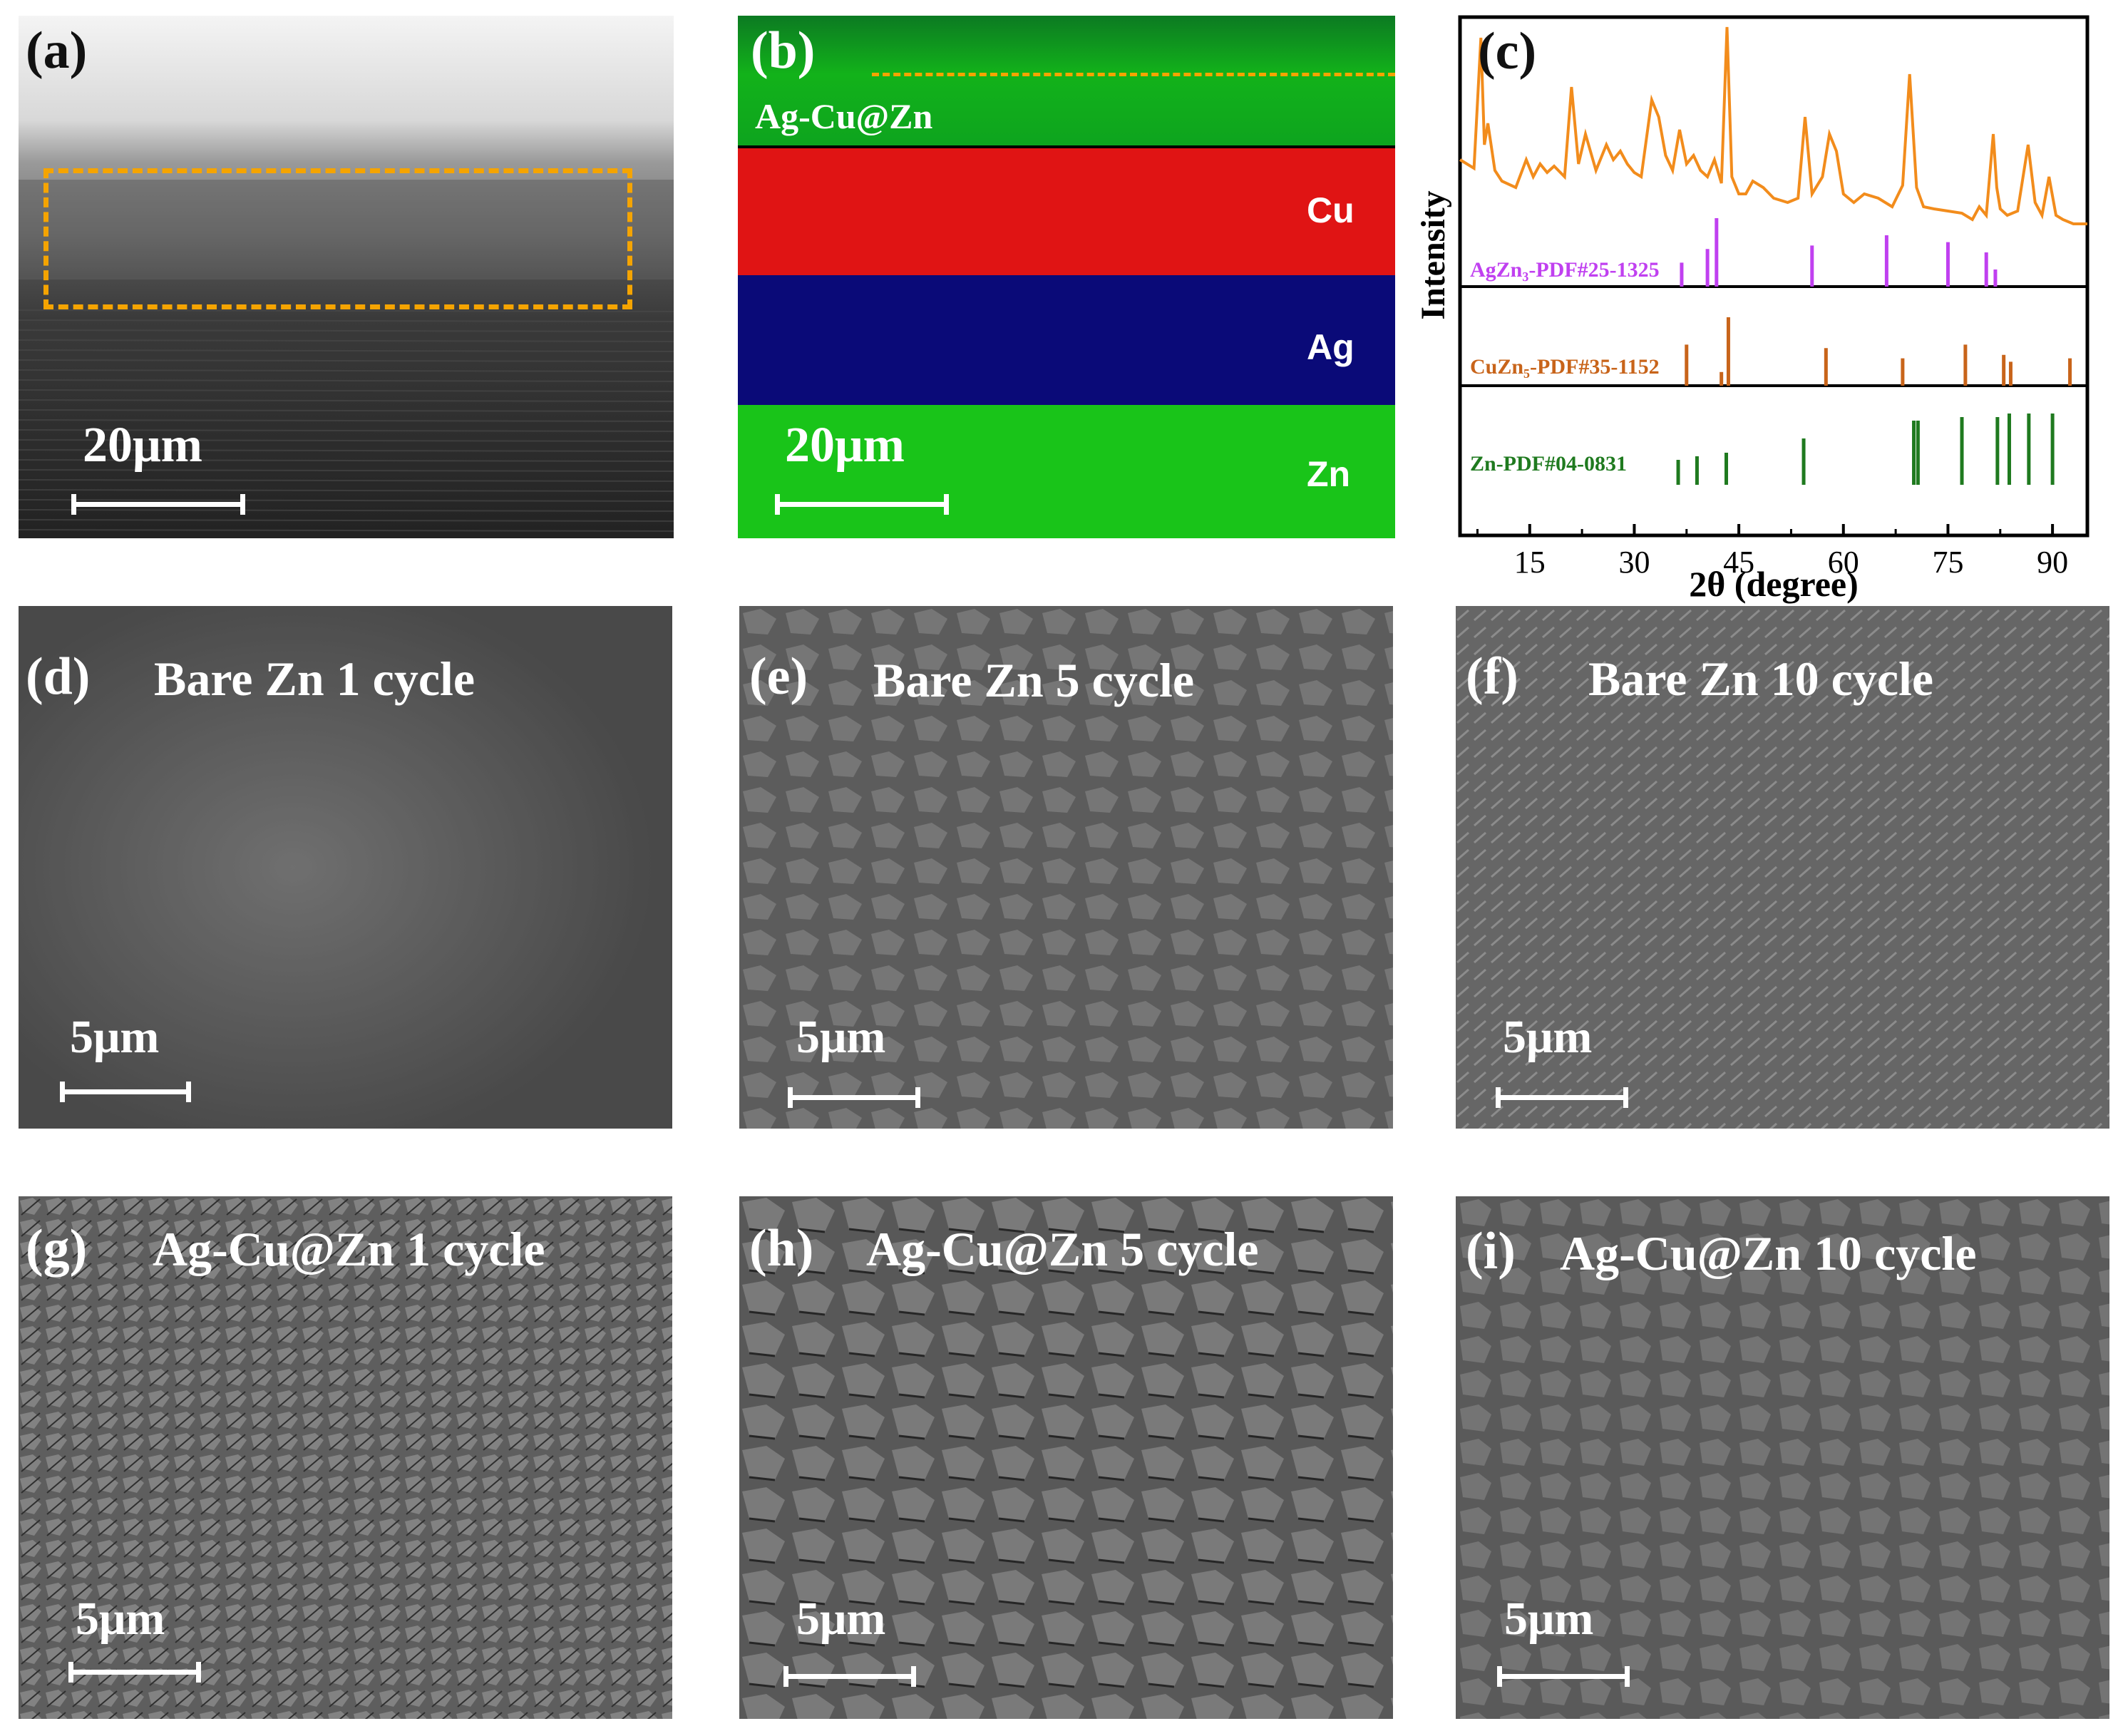 The image size is (2128, 1736). What do you see at coordinates (1843, 563) in the screenshot?
I see `x-tick-label-60: 60` at bounding box center [1843, 563].